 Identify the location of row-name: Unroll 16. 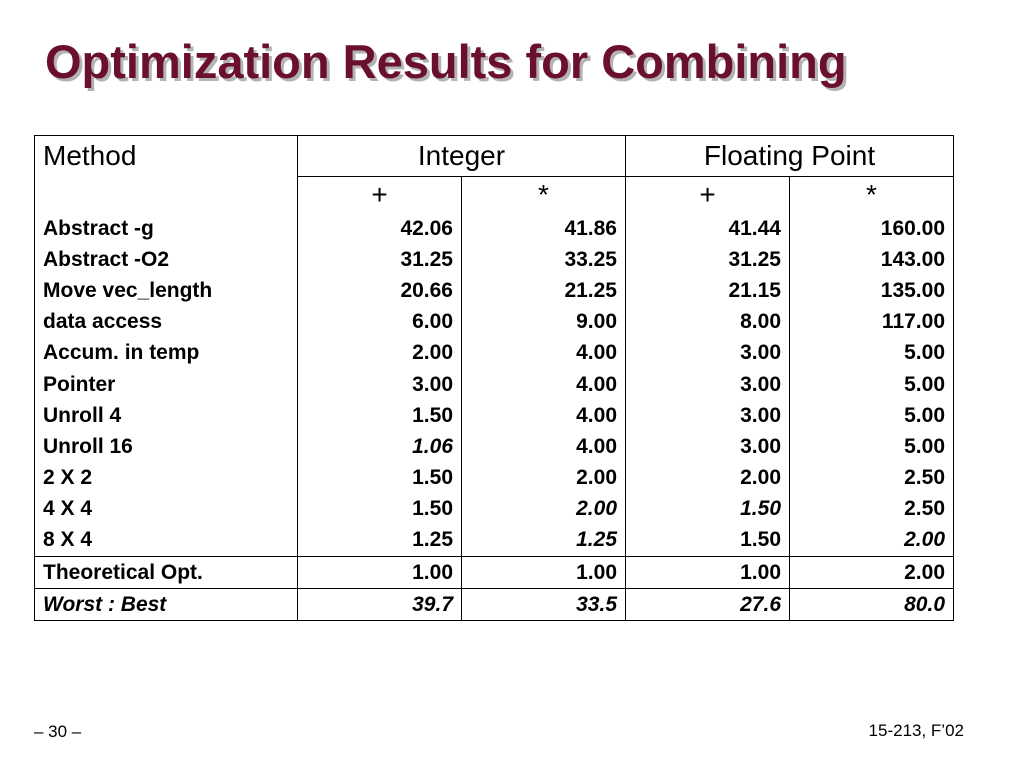
(166, 447).